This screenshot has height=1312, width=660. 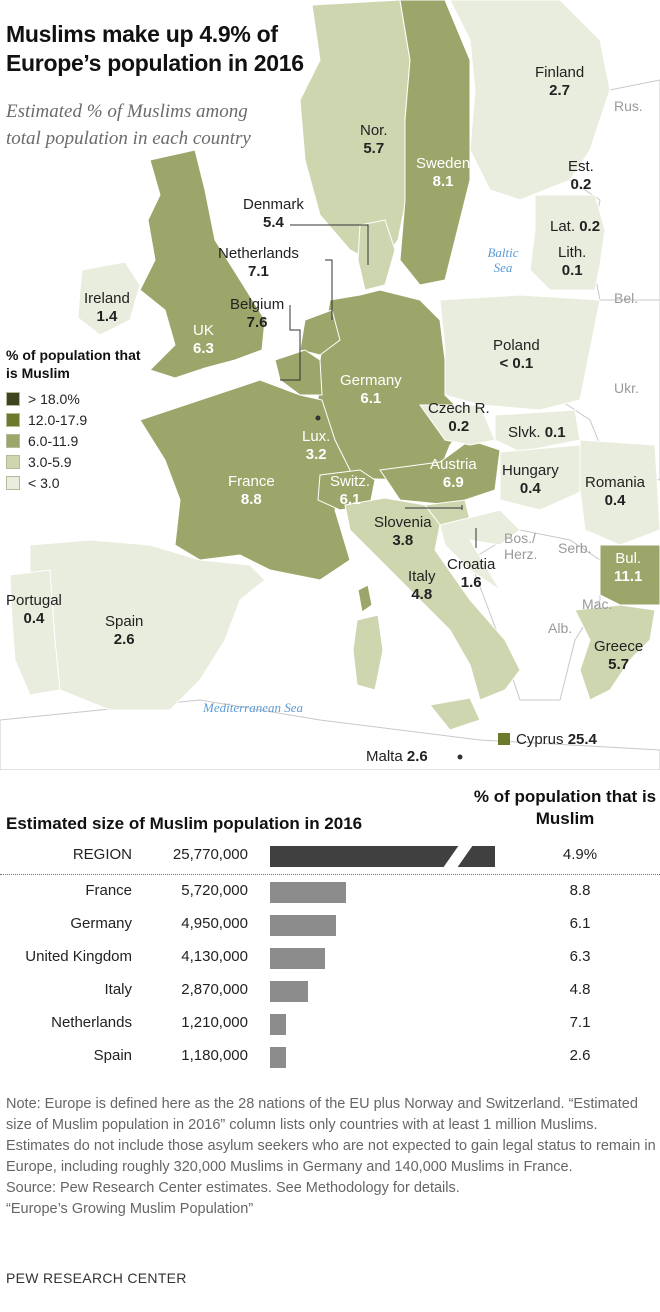 What do you see at coordinates (619, 646) in the screenshot?
I see `country-name: Greece` at bounding box center [619, 646].